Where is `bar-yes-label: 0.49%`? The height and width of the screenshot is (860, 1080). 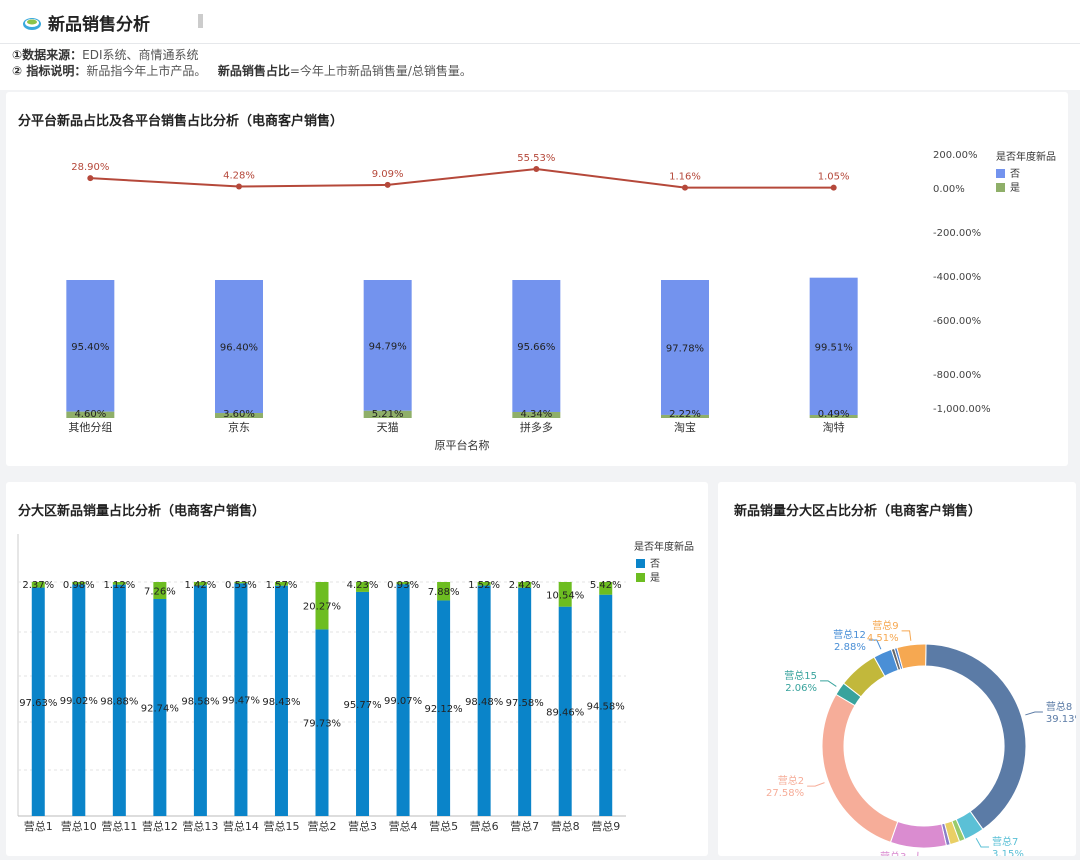 bar-yes-label: 0.49% is located at coordinates (834, 414).